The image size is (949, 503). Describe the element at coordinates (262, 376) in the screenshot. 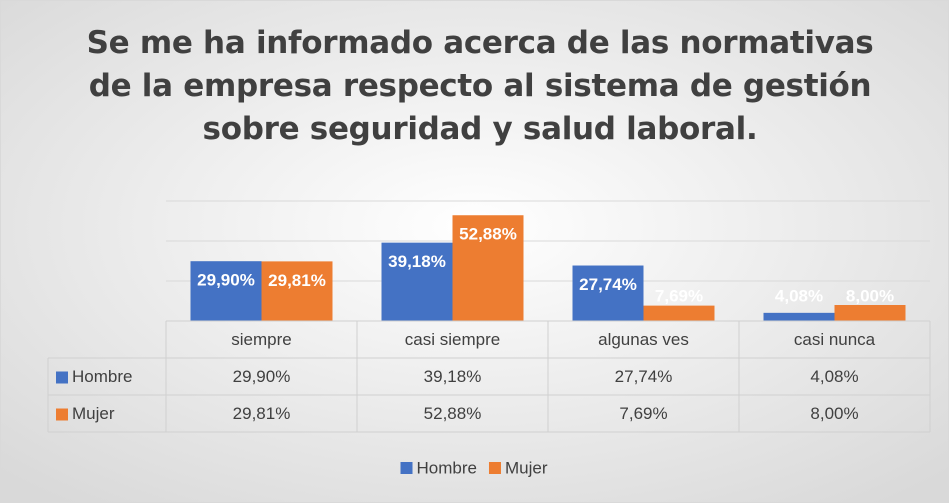

I see `table-cell: 29,90%` at that location.